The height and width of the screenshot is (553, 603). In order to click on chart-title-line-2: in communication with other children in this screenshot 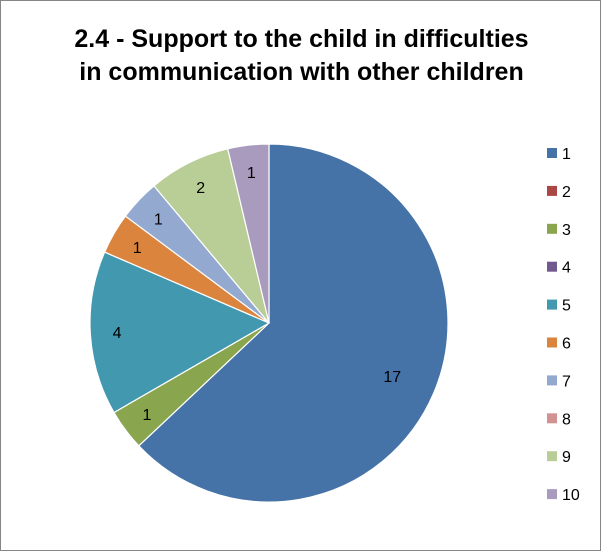, I will do `click(301, 72)`.